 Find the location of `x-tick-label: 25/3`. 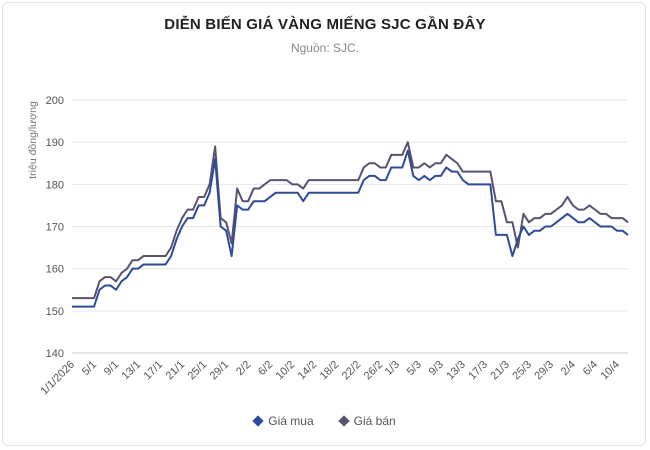

x-tick-label: 25/3 is located at coordinates (522, 371).